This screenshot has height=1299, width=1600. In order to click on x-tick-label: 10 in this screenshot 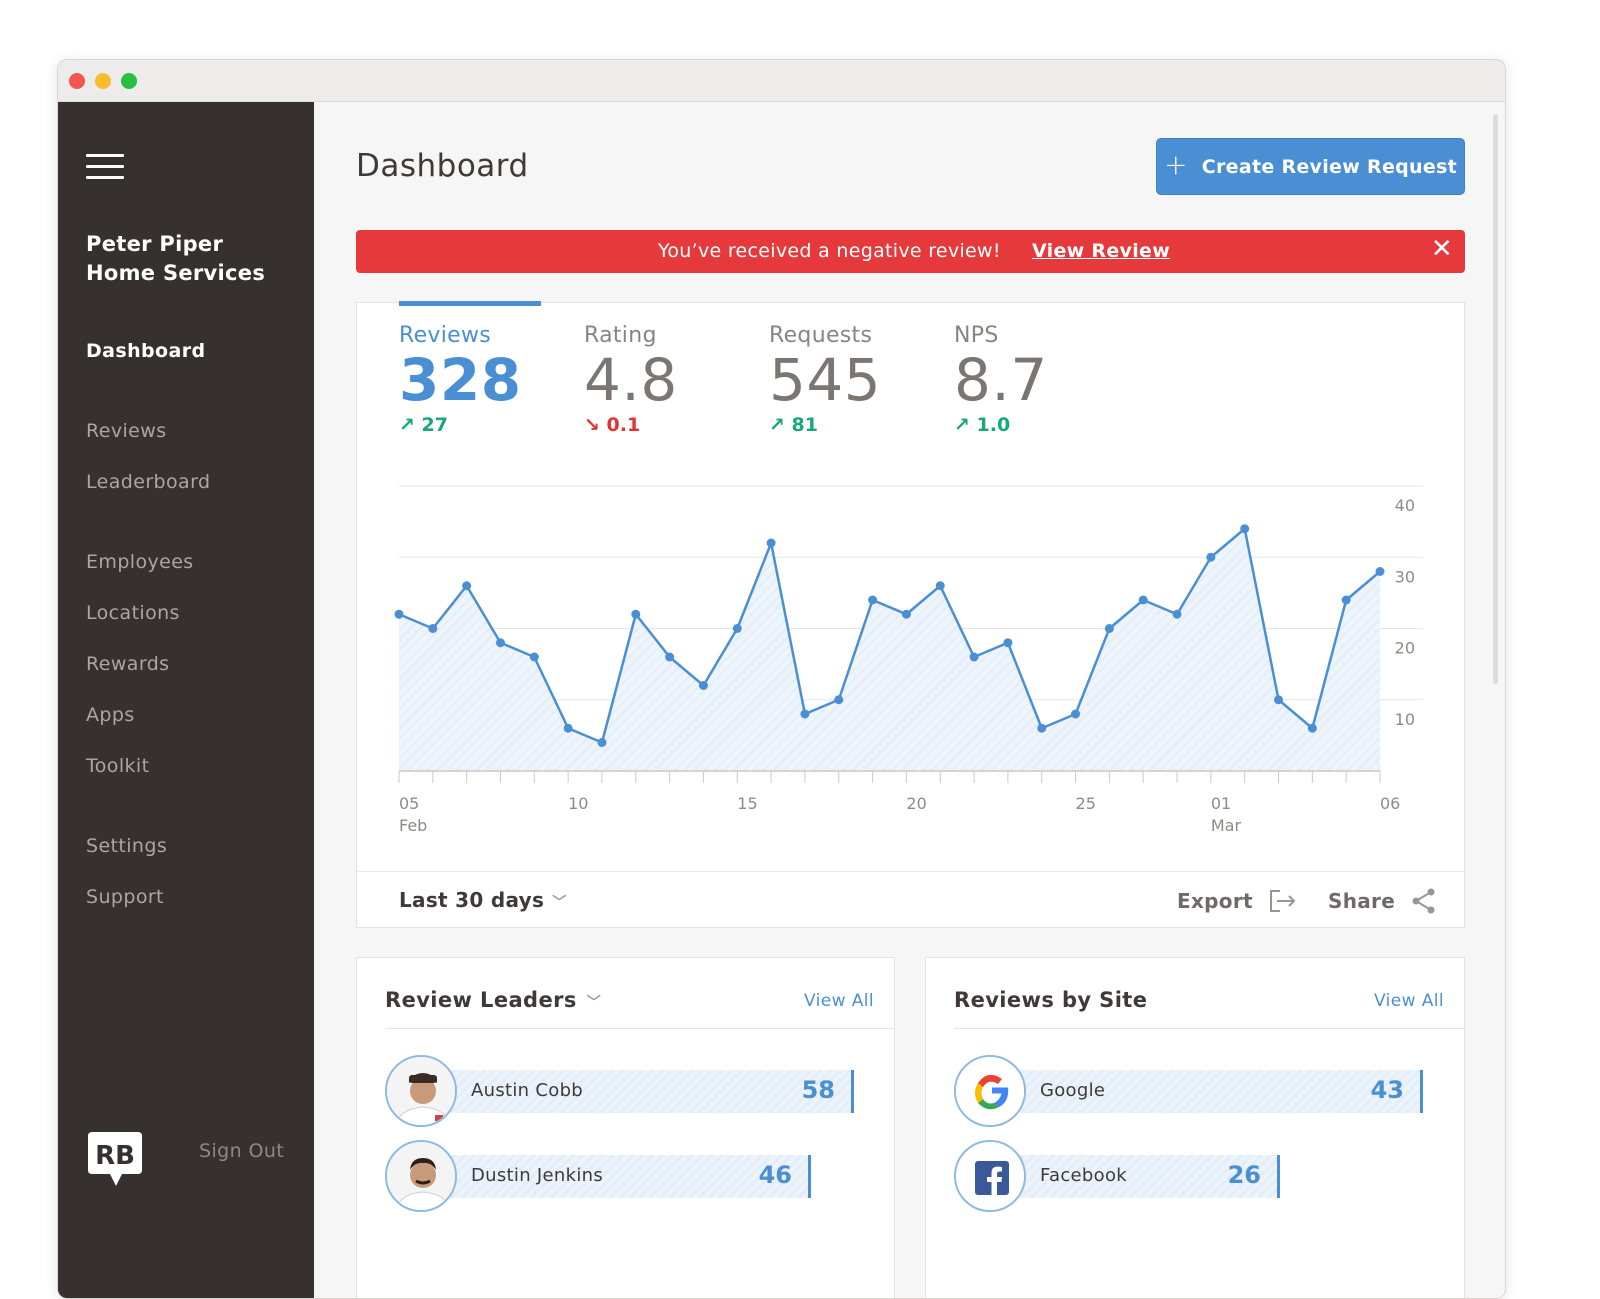, I will do `click(578, 803)`.